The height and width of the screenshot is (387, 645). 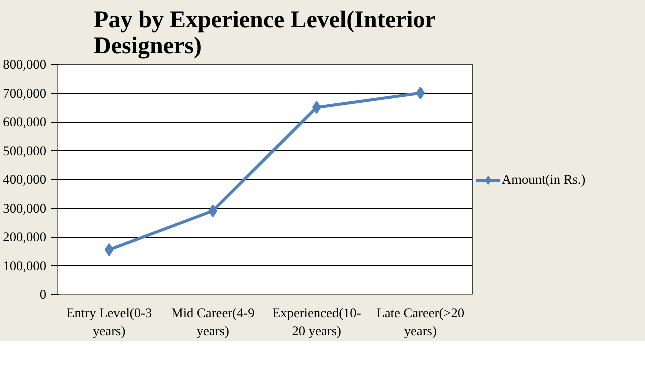 I want to click on chart-title: Pay by Experience Level(Interior Designers), so click(x=265, y=34).